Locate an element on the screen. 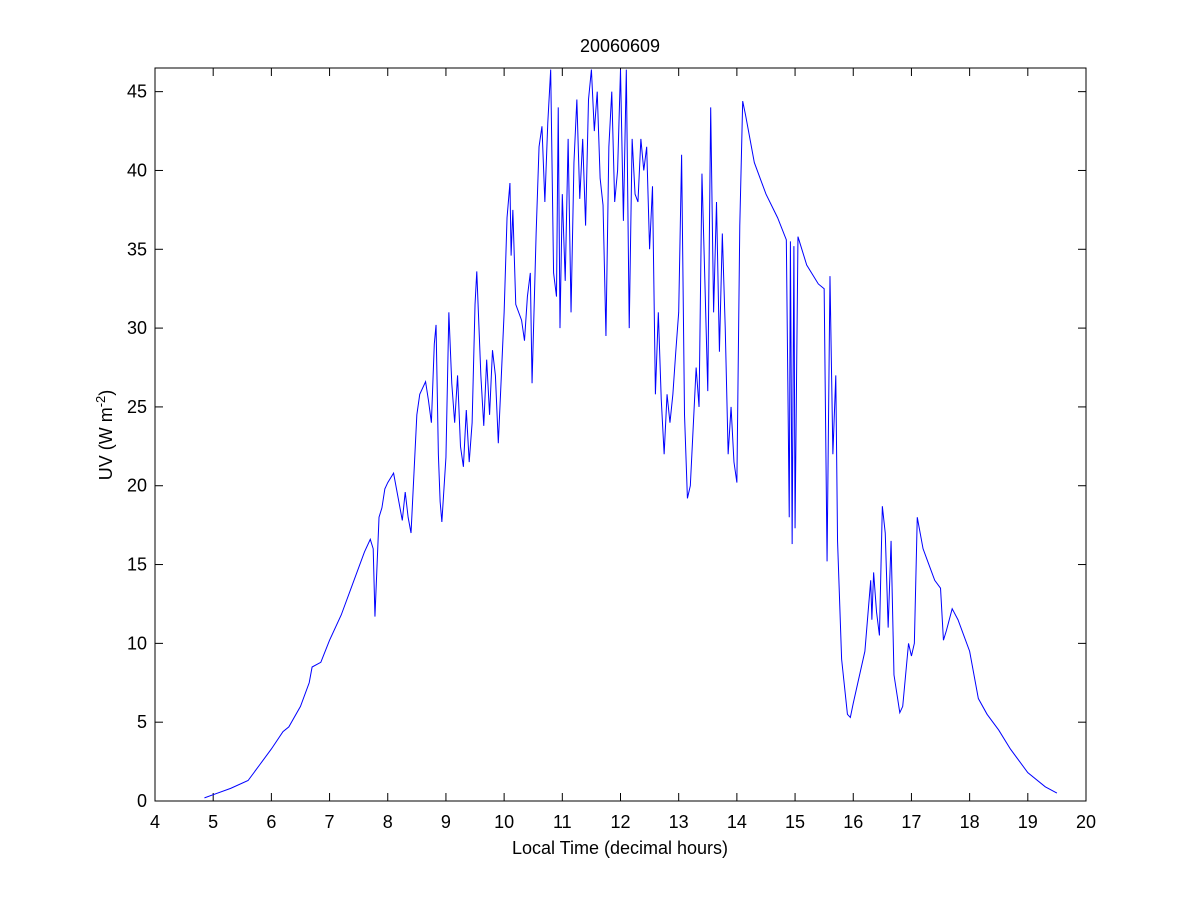 The width and height of the screenshot is (1200, 900). y-tick-label: 0 is located at coordinates (142, 801).